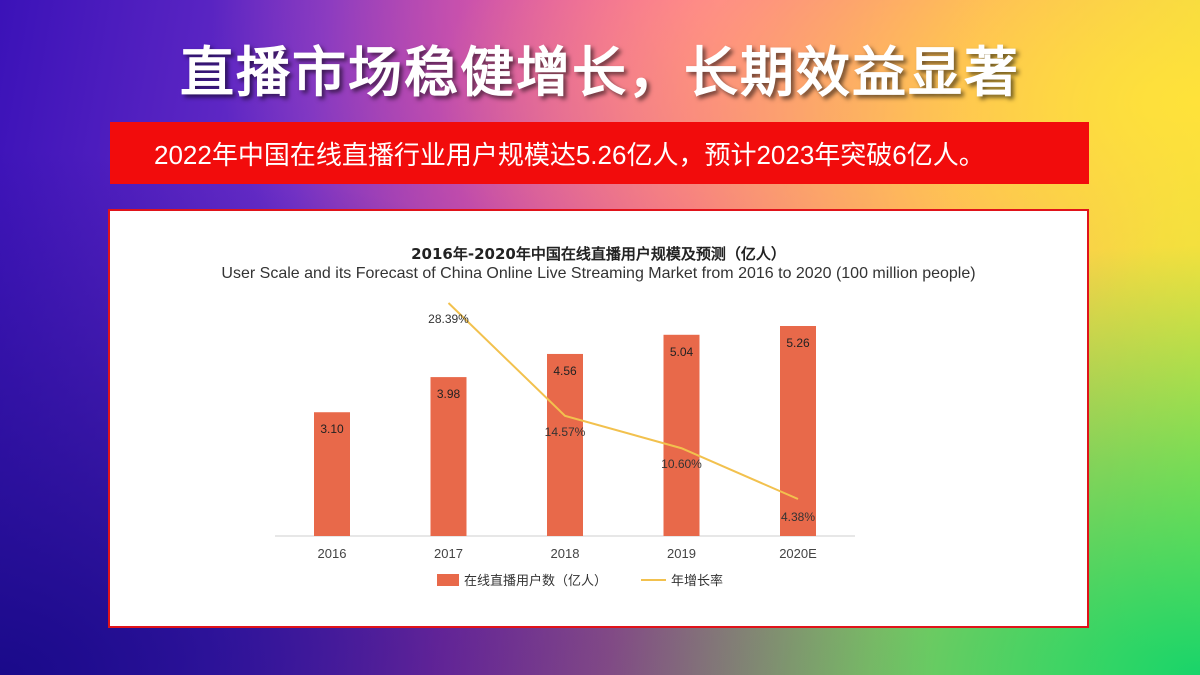 The height and width of the screenshot is (675, 1200). I want to click on x-tick-2018: 2018, so click(565, 553).